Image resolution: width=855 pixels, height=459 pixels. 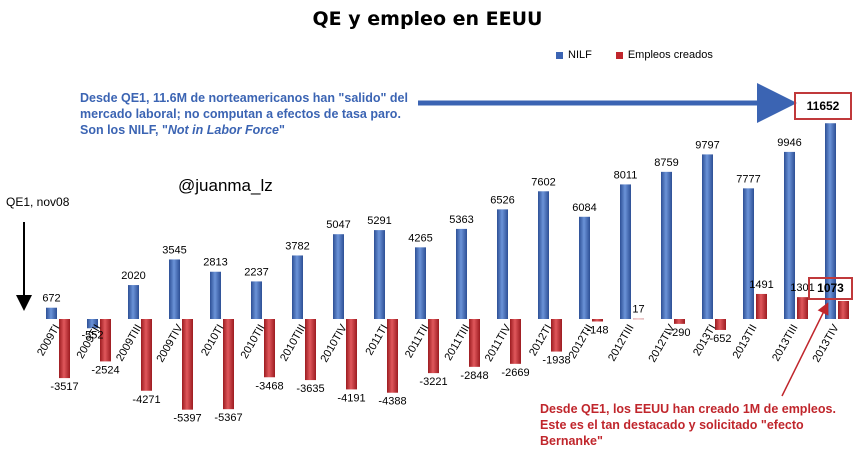 I want to click on nilf-value-label: 3782, so click(x=297, y=246).